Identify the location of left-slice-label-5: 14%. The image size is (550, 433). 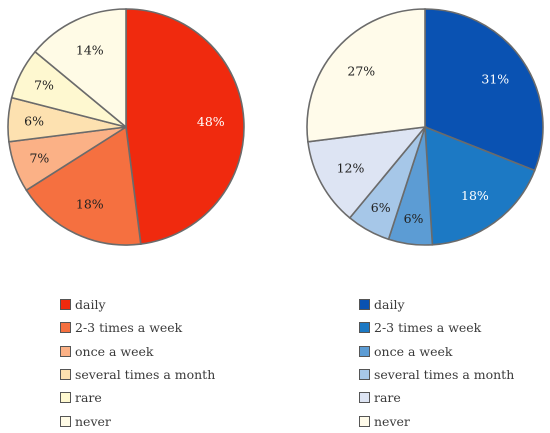
(90, 50).